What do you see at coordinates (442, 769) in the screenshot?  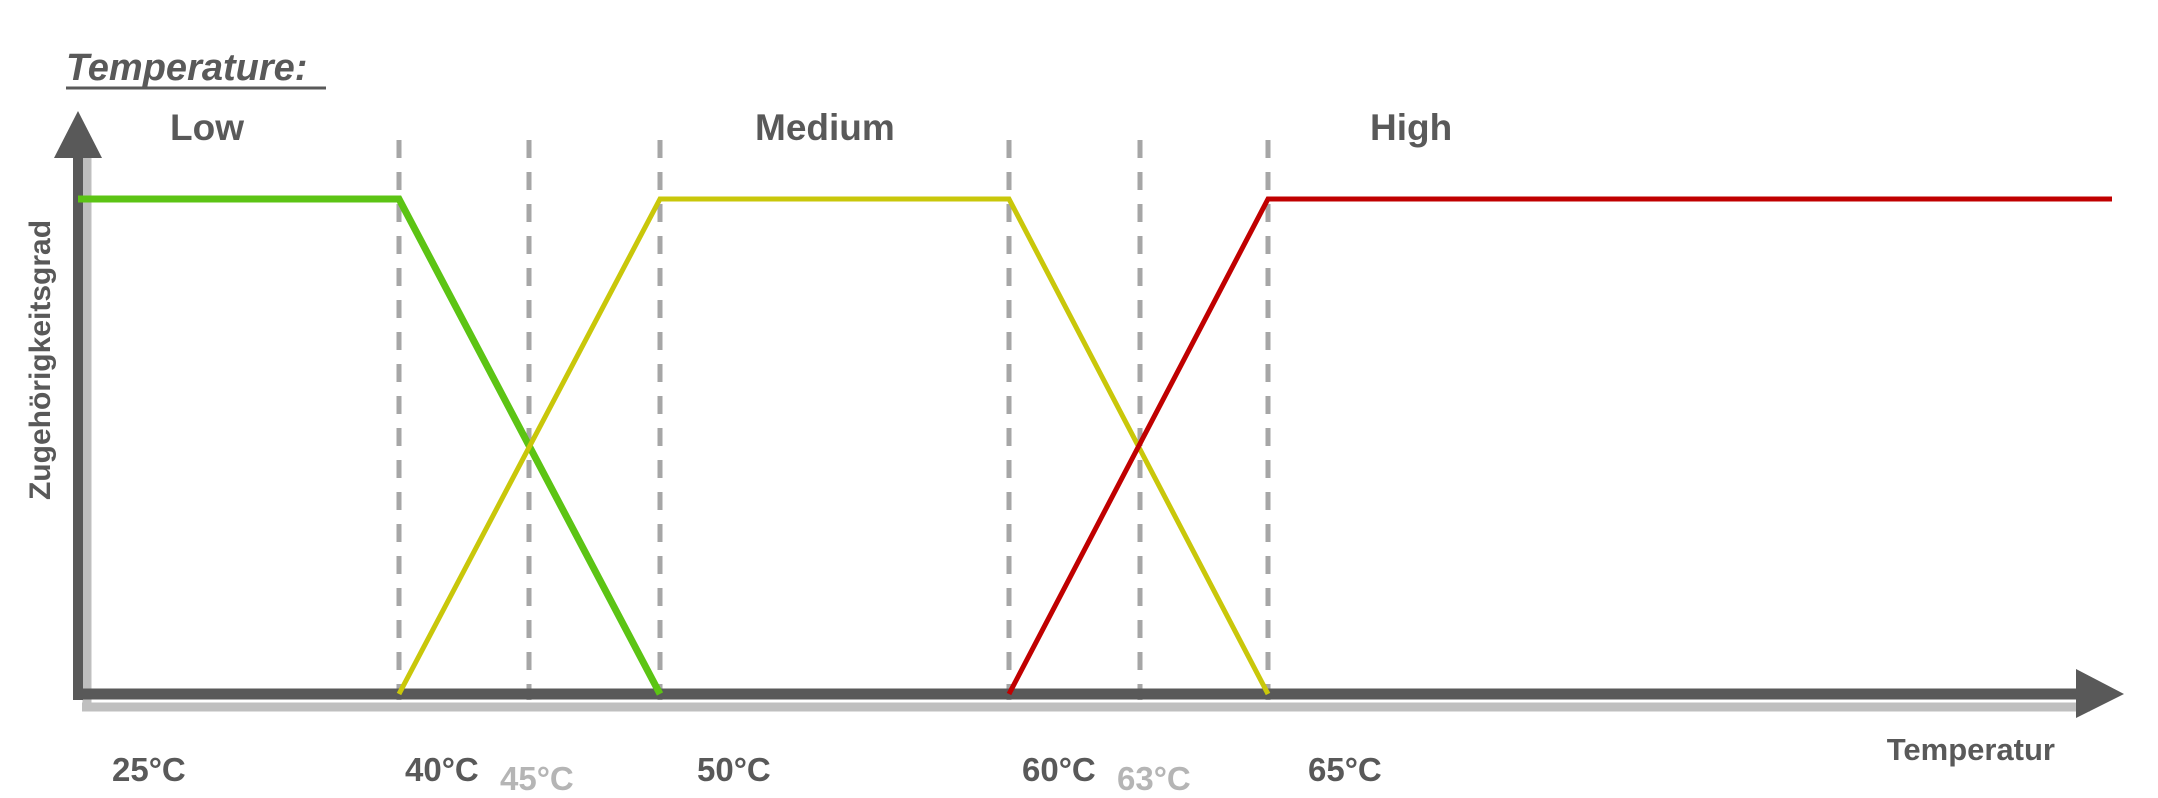 I see `tick-label-40: 40°C` at bounding box center [442, 769].